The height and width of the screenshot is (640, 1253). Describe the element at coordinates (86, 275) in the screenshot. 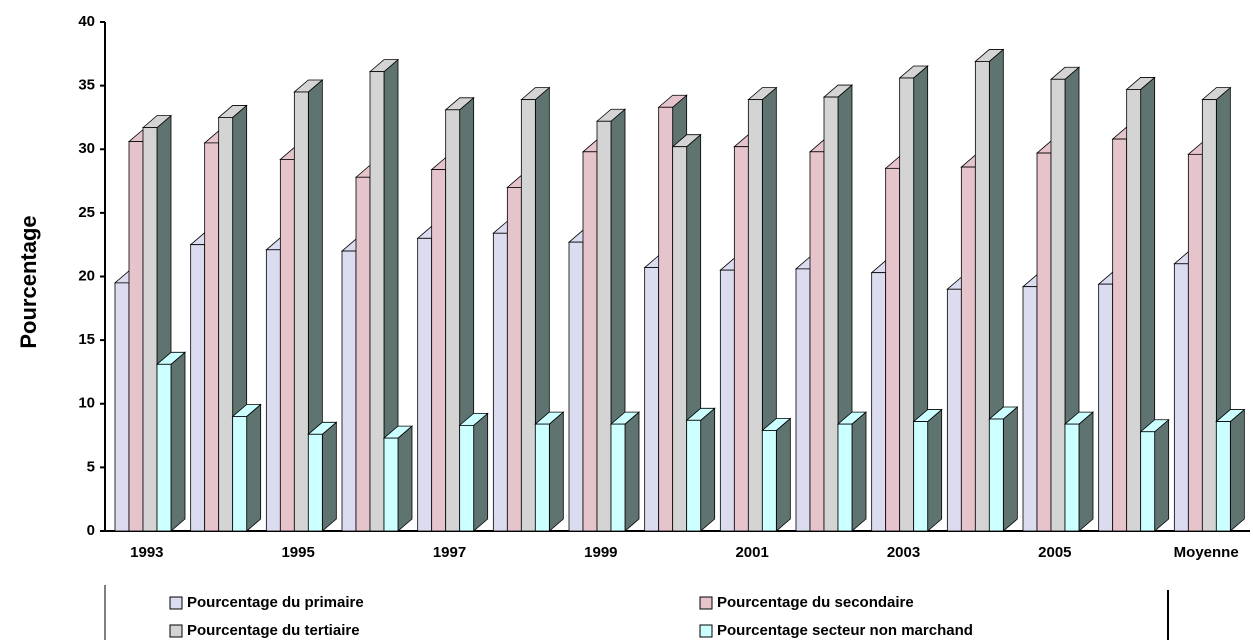

I see `y-tick-label: 20` at that location.